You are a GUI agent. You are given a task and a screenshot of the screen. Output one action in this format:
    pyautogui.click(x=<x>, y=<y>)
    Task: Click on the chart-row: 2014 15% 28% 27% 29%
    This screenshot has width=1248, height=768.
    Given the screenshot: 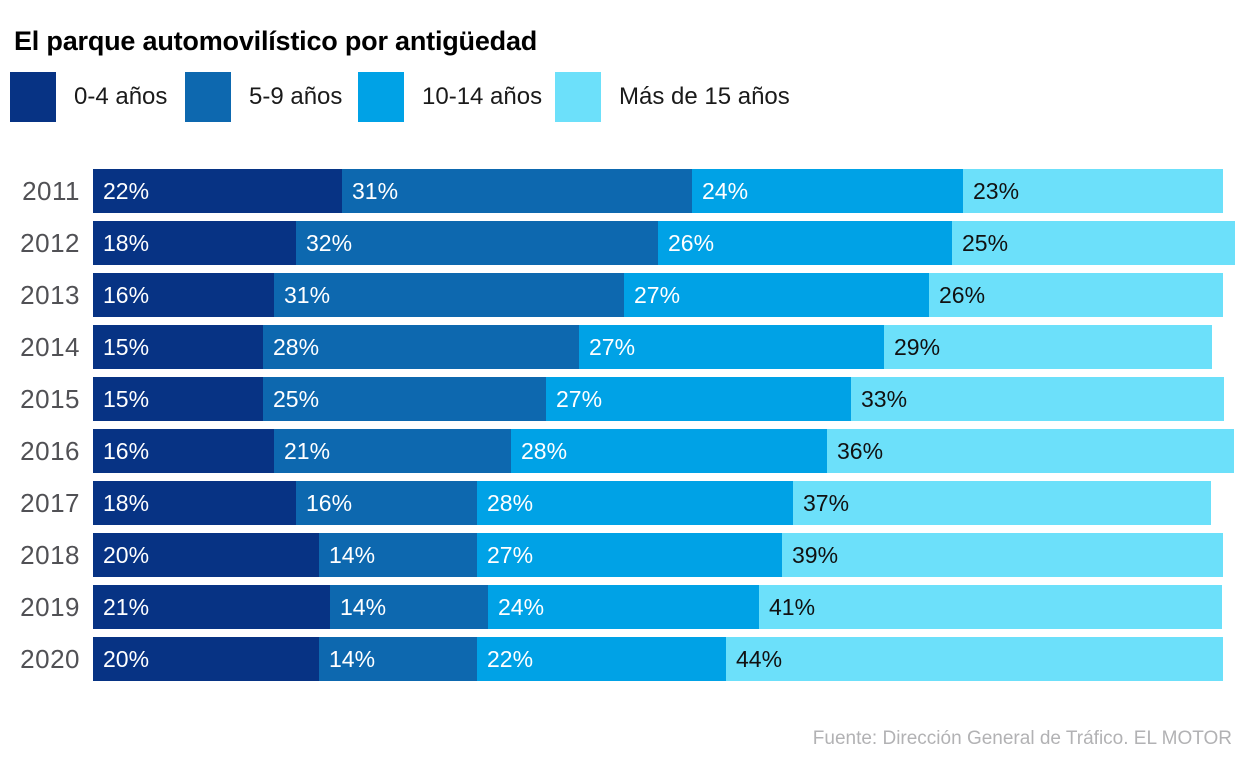 What is the action you would take?
    pyautogui.click(x=617, y=347)
    